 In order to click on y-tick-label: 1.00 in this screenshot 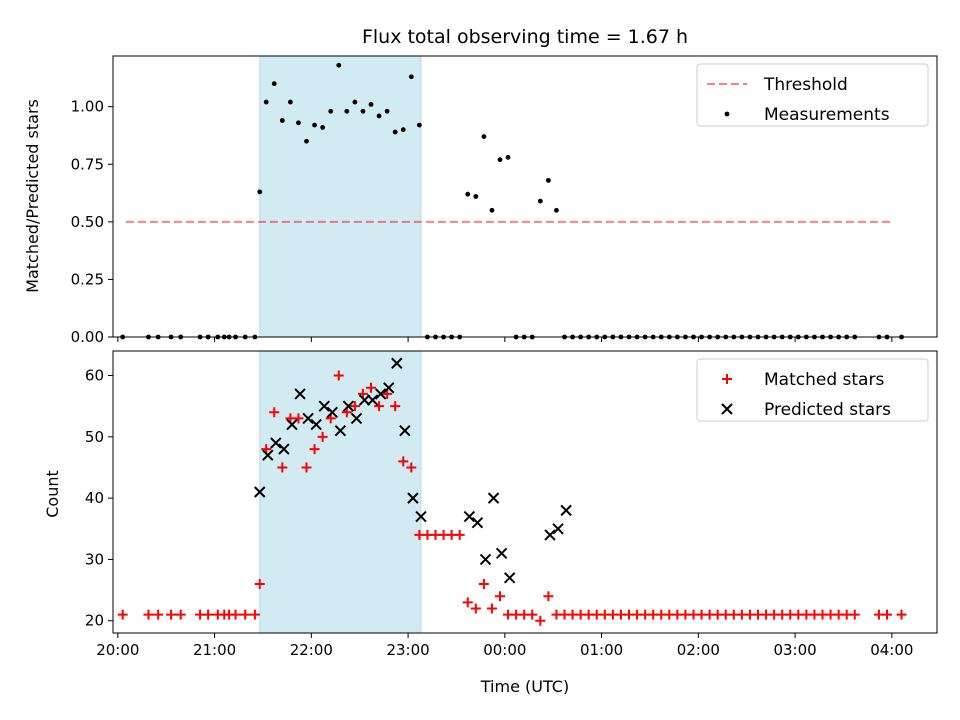, I will do `click(87, 107)`.